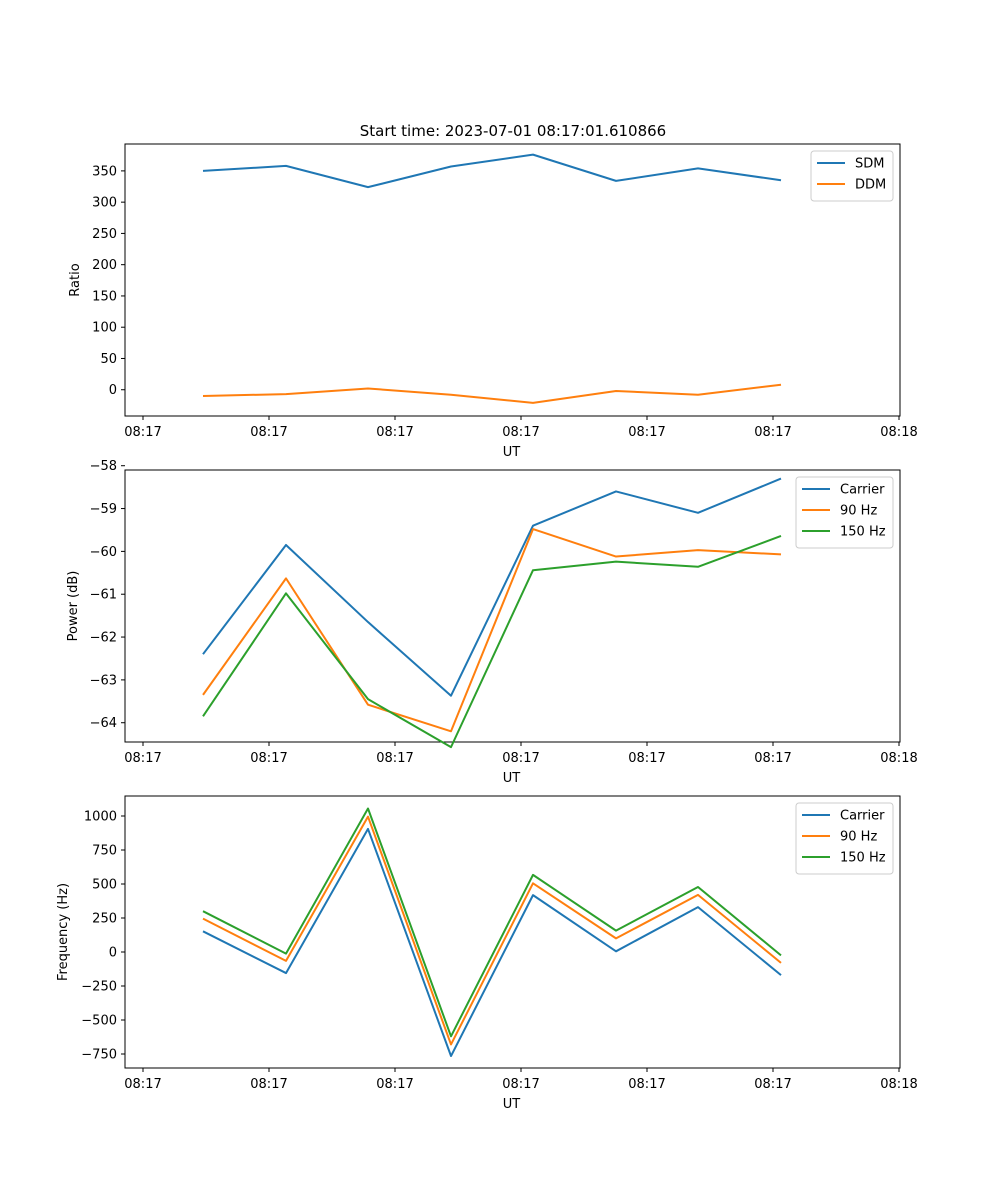 This screenshot has height=1200, width=1000. What do you see at coordinates (512, 778) in the screenshot?
I see `power-x-axis-label: UT` at bounding box center [512, 778].